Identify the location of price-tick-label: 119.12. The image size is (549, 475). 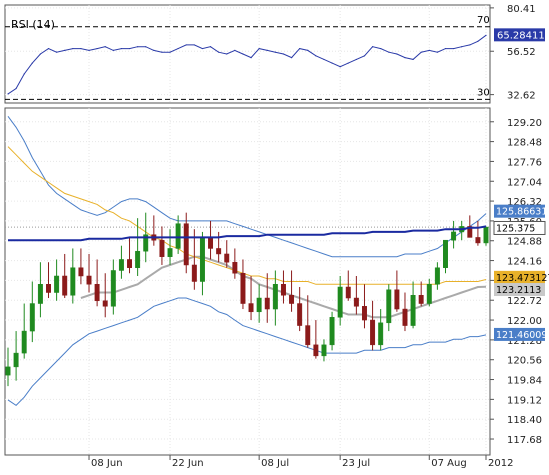
(524, 400).